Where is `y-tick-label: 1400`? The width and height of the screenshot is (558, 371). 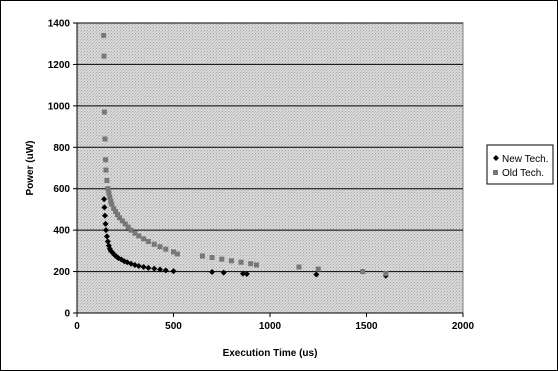 y-tick-label: 1400 is located at coordinates (59, 24).